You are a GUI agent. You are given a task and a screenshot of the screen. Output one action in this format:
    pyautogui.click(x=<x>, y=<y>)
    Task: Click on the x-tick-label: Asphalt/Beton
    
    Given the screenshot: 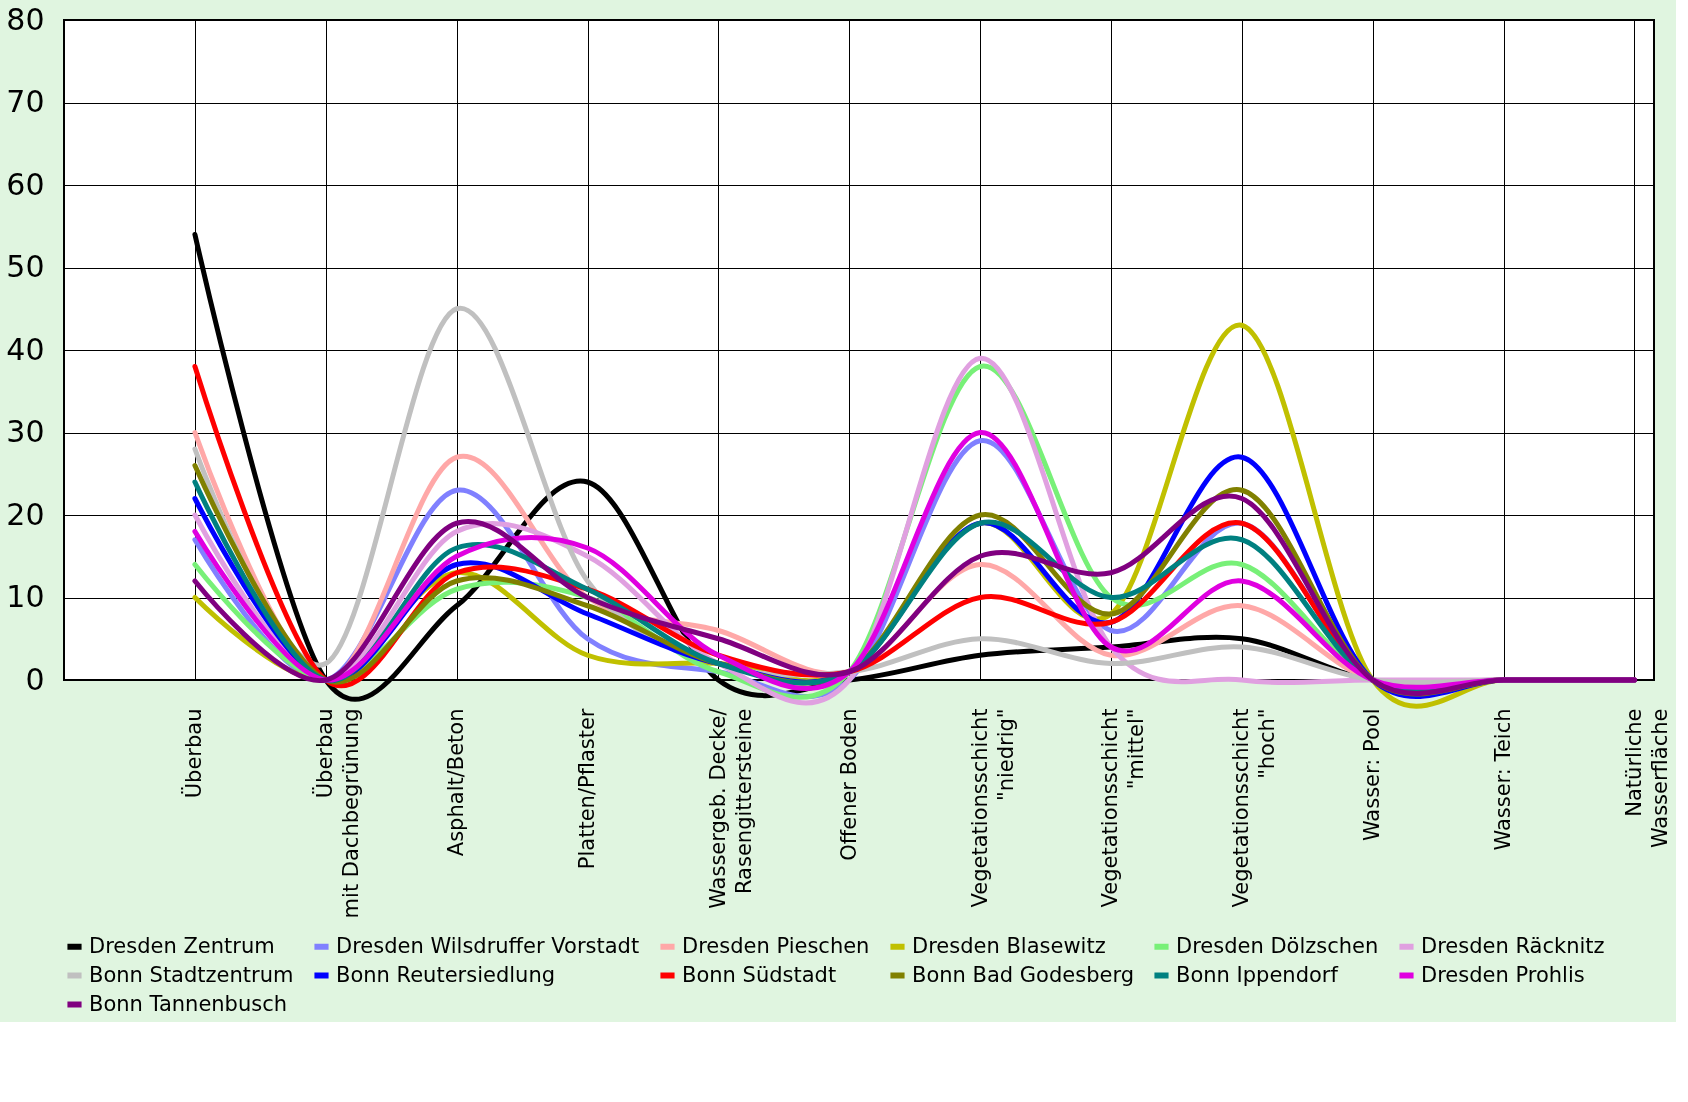 What is the action you would take?
    pyautogui.click(x=456, y=782)
    